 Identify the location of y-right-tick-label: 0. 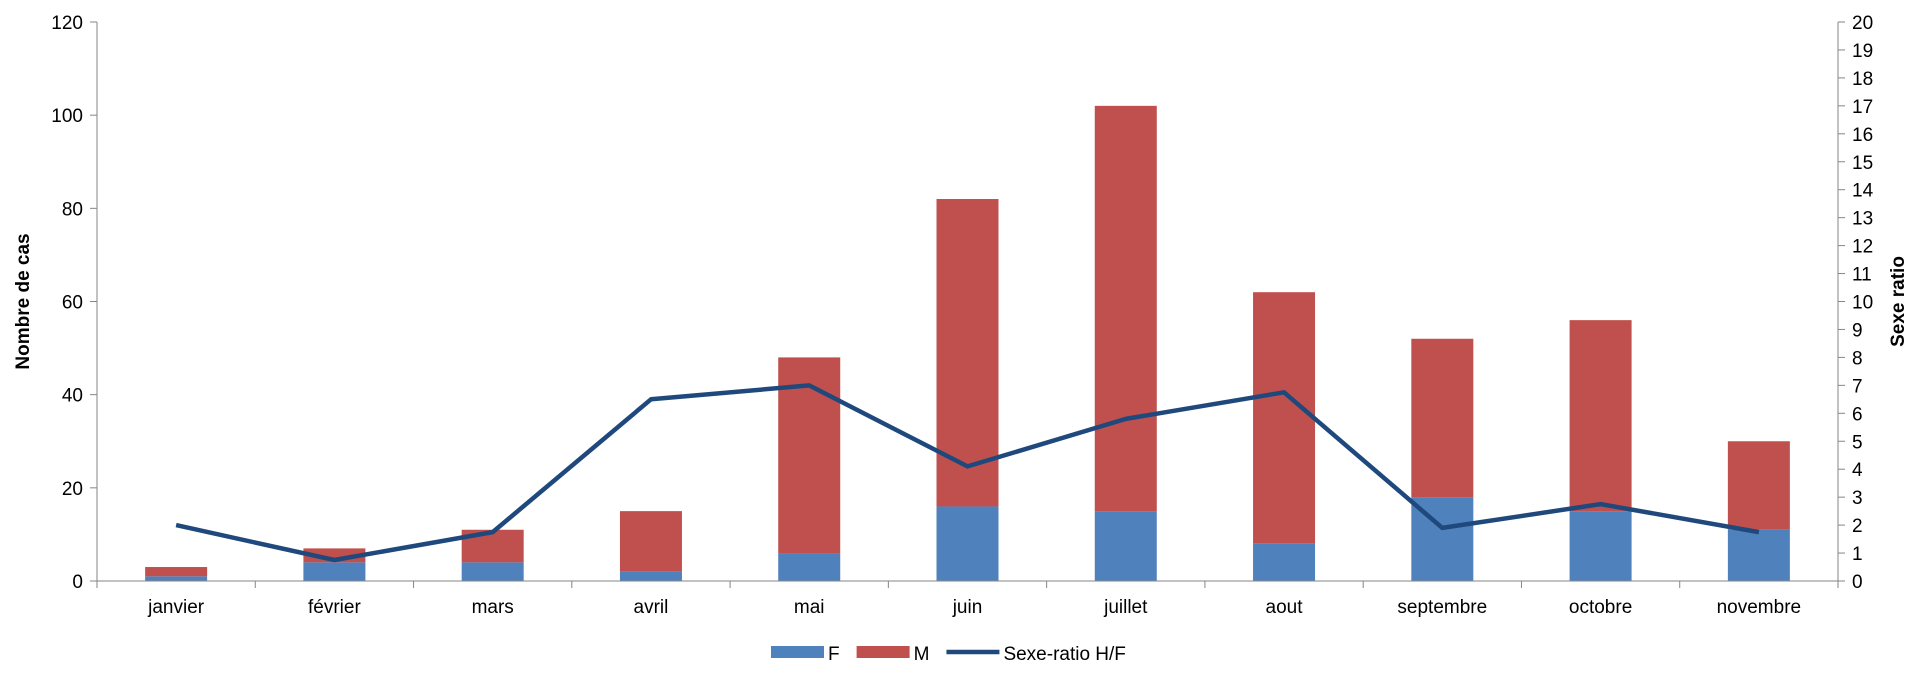
(1857, 582).